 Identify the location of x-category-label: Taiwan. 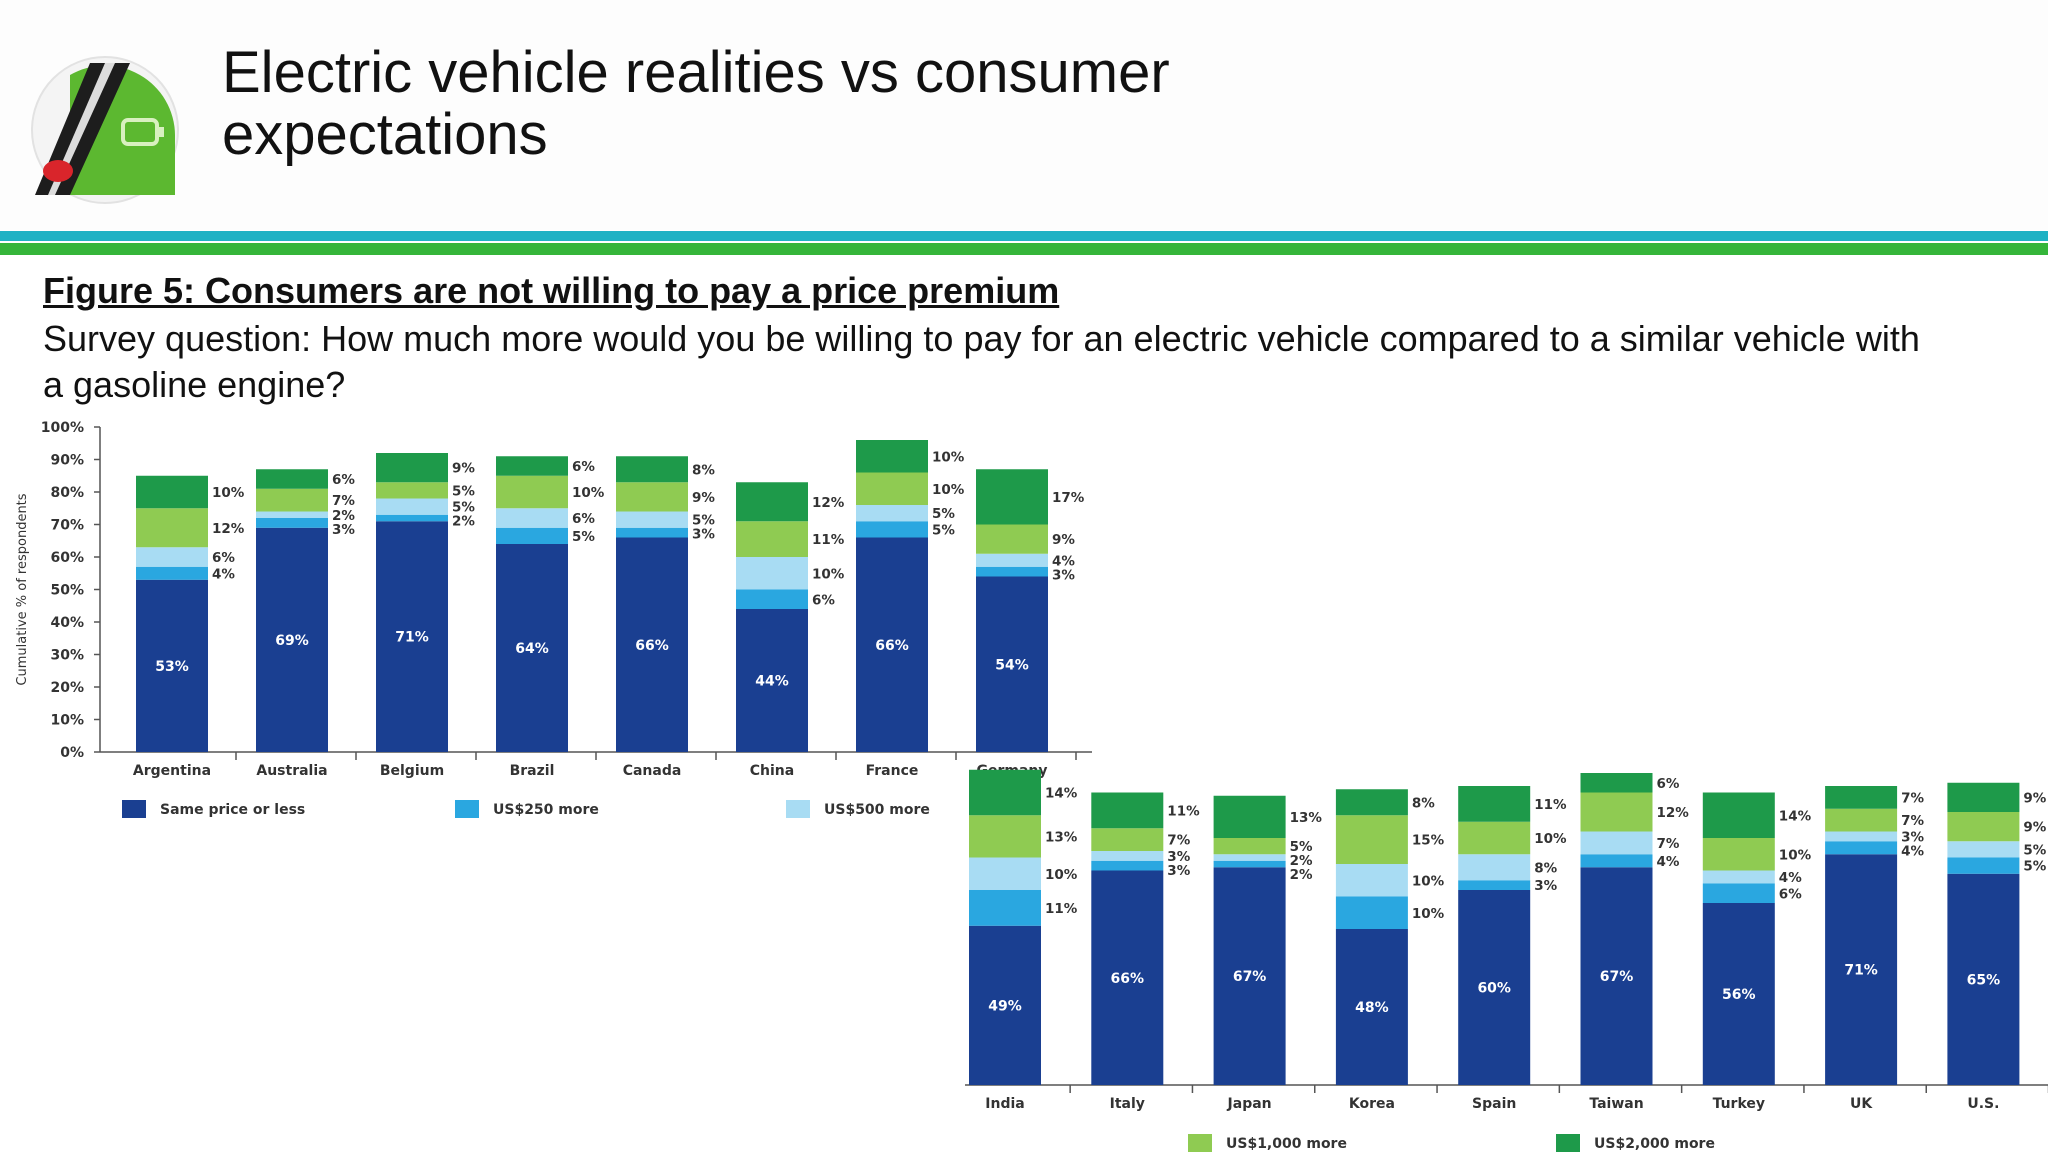
(1616, 1104).